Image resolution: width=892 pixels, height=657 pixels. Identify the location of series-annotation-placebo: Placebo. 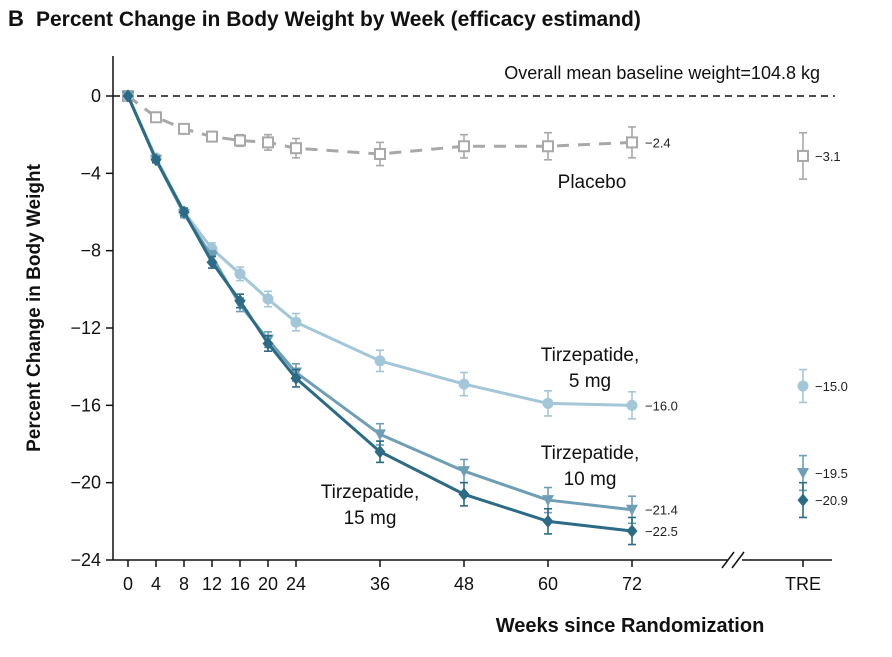
(592, 182).